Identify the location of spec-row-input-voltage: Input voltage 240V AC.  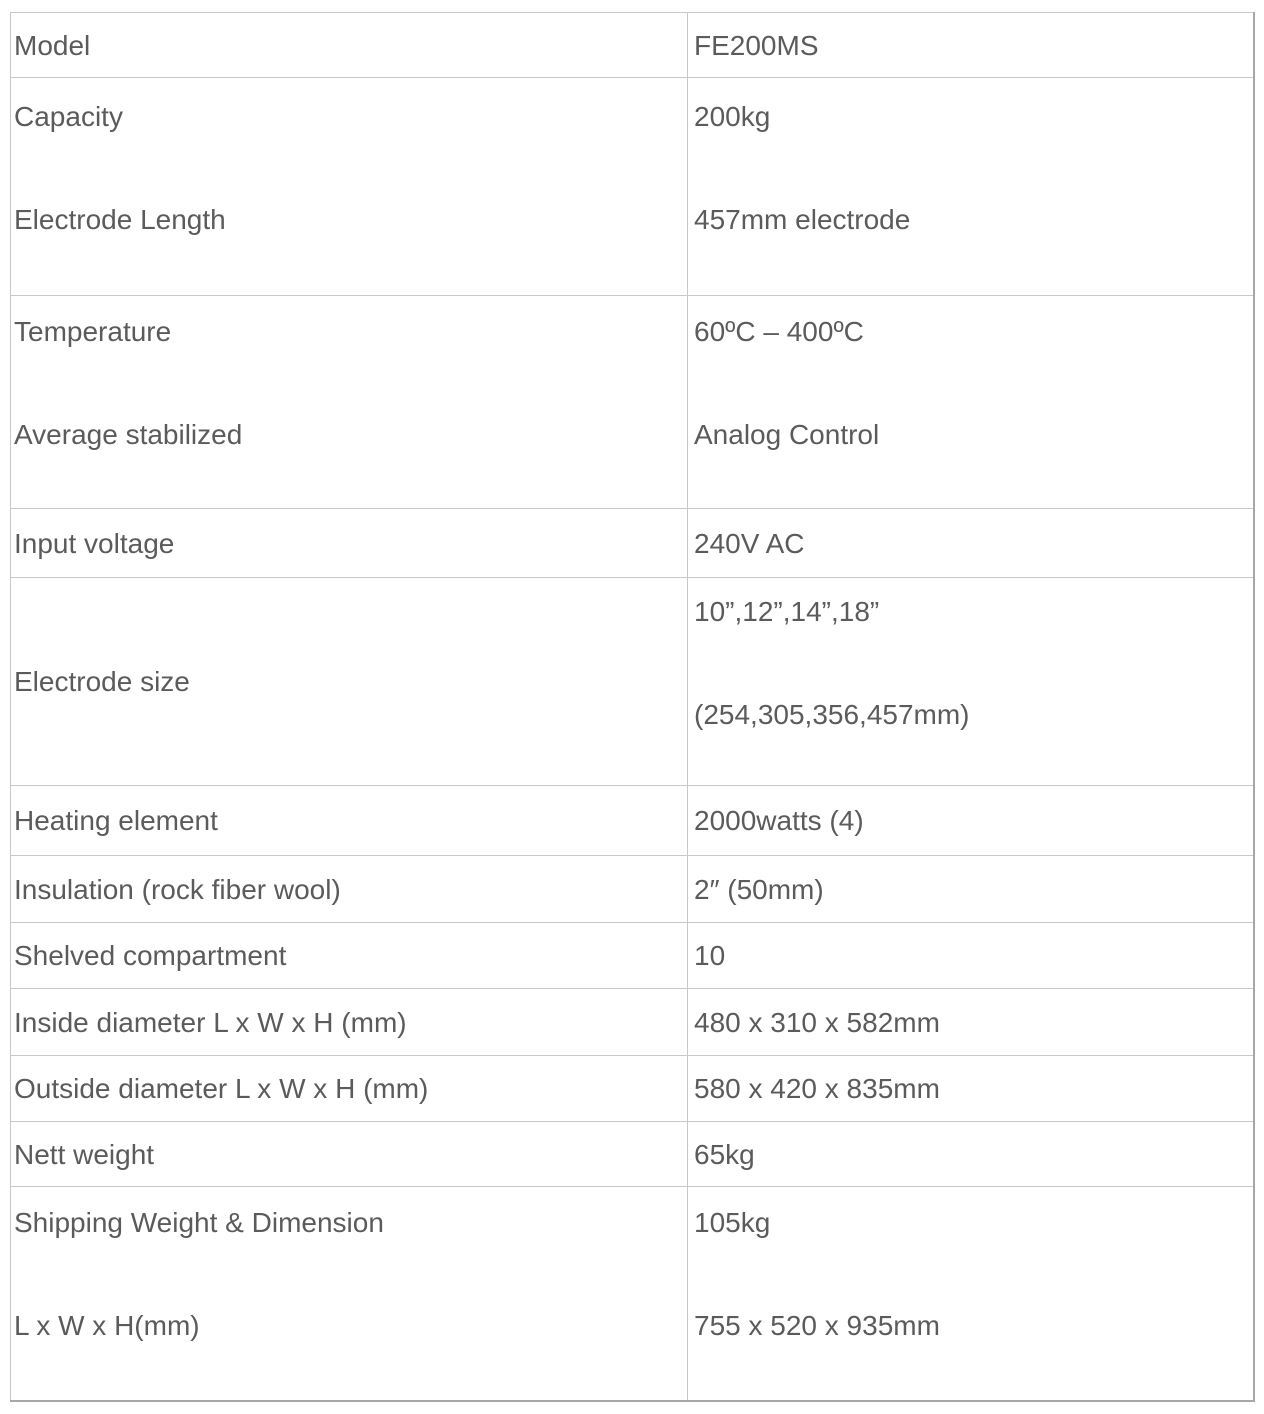
(632, 543).